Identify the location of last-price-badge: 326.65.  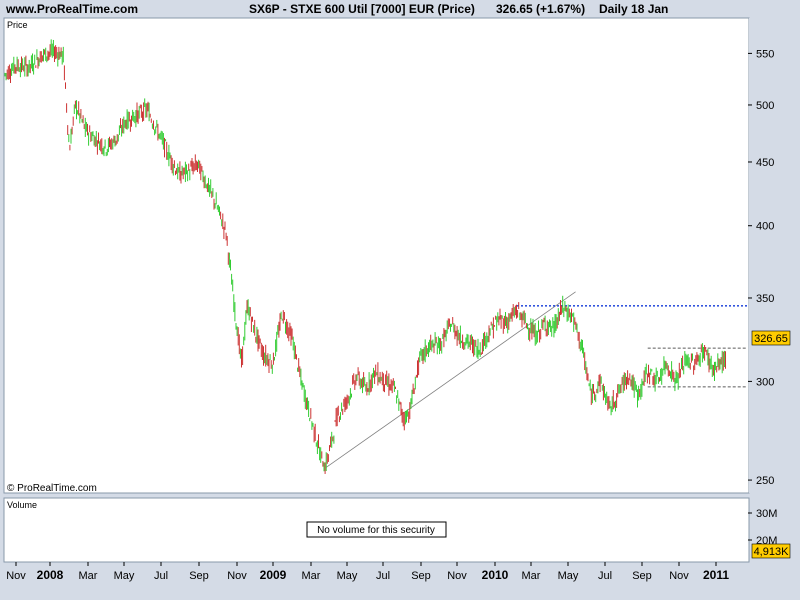
(771, 338).